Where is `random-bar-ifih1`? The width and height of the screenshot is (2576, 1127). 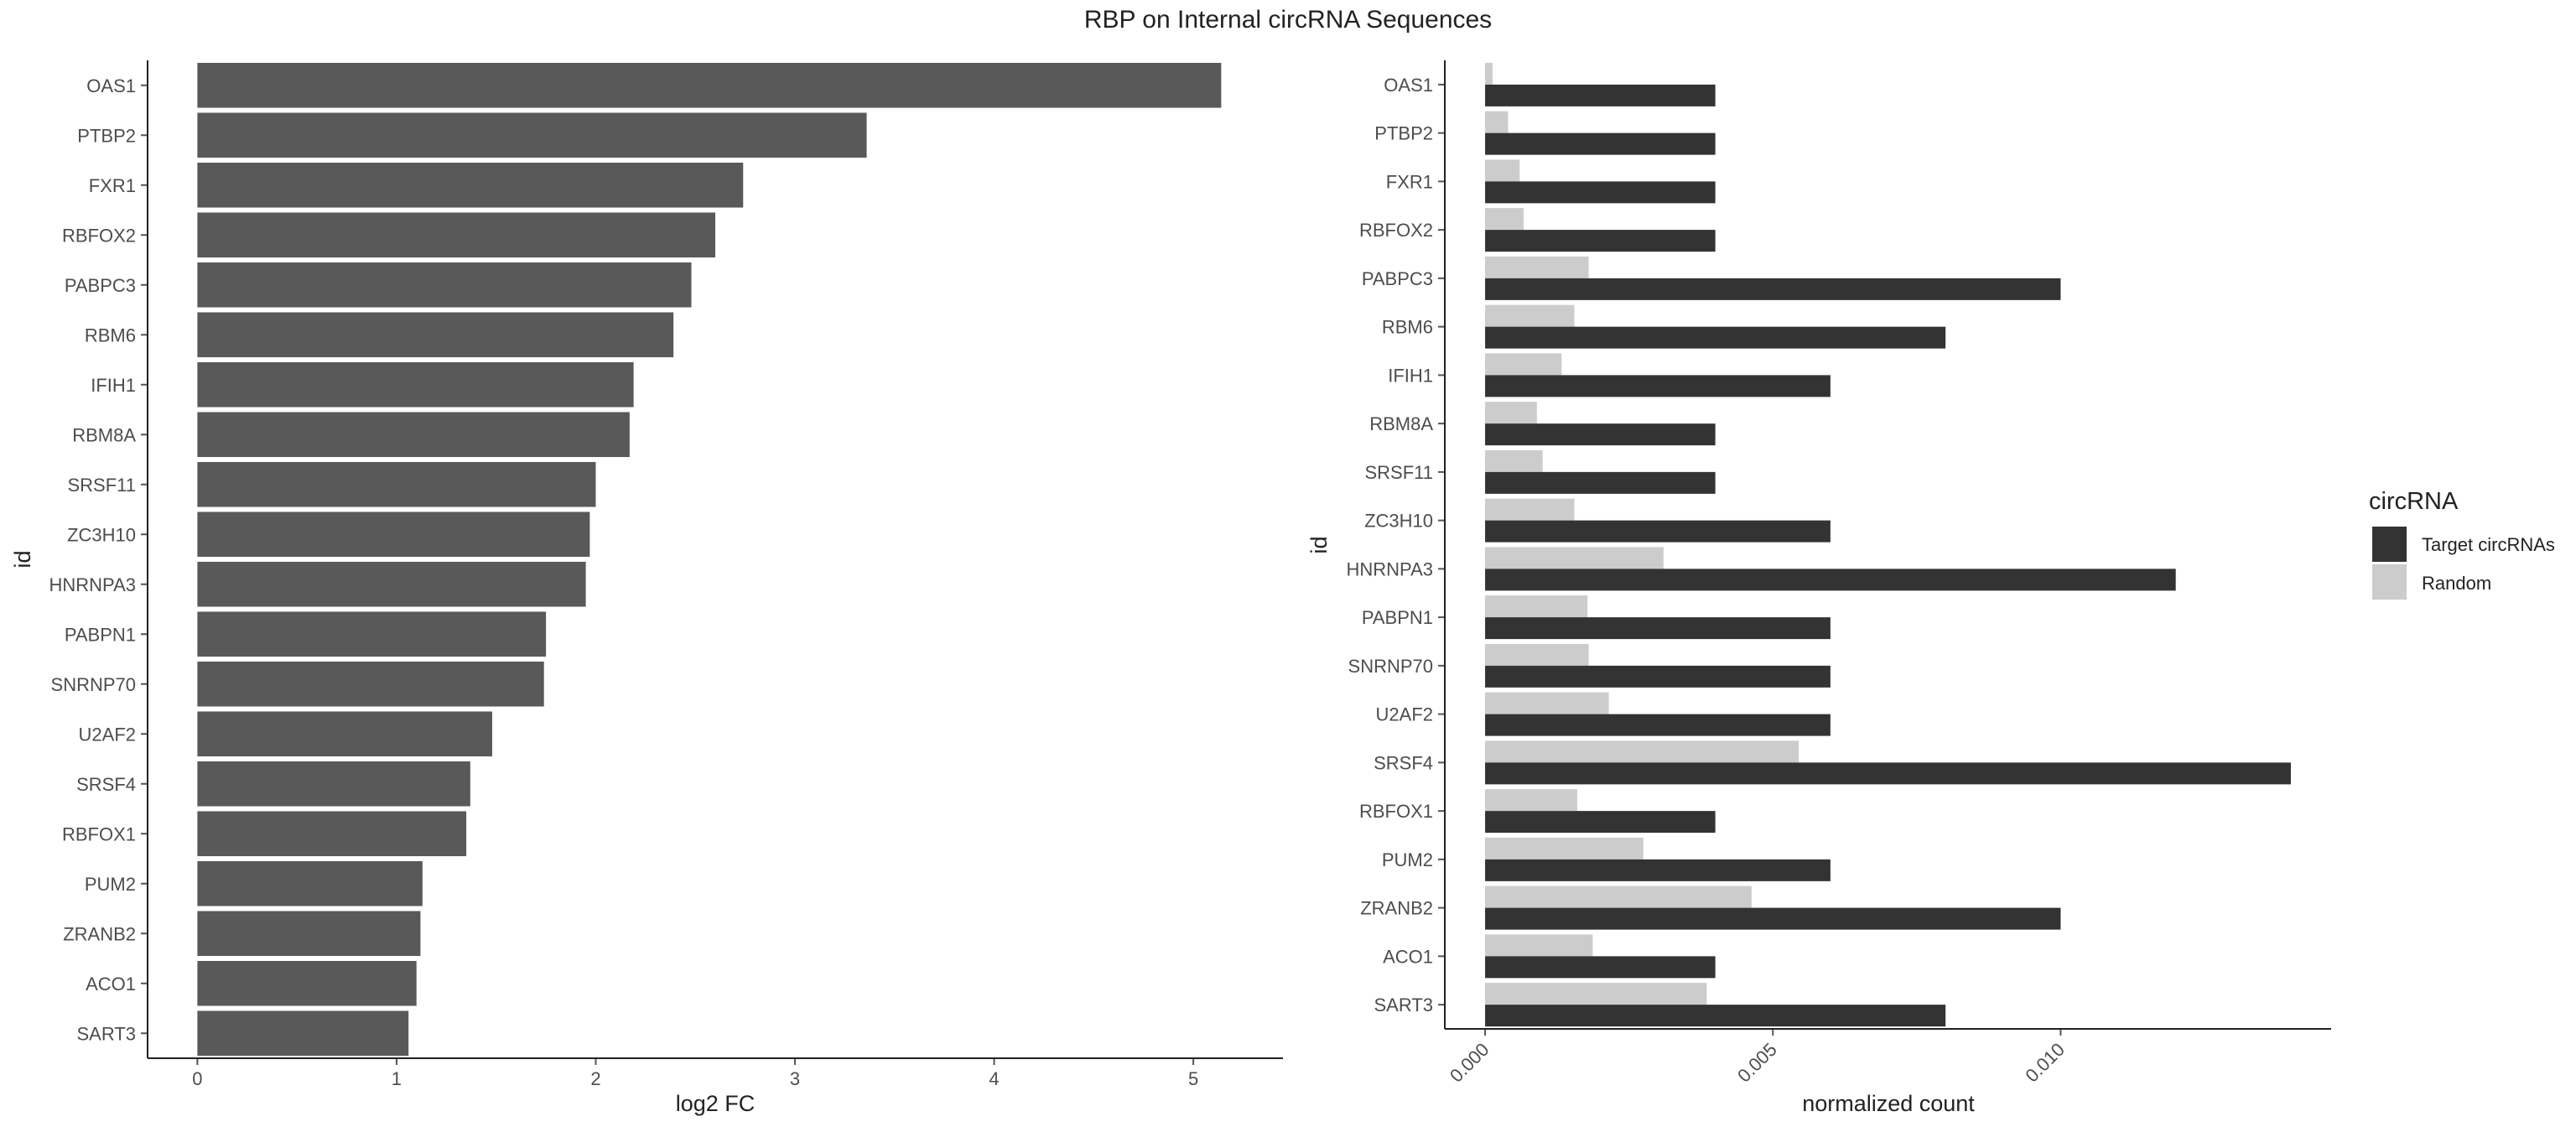
random-bar-ifih1 is located at coordinates (1523, 364).